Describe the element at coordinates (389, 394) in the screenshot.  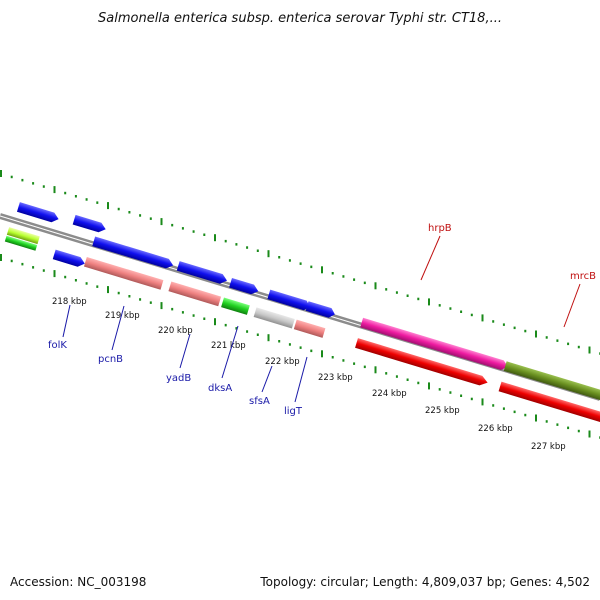
I see `tick-label: 224 kbp` at that location.